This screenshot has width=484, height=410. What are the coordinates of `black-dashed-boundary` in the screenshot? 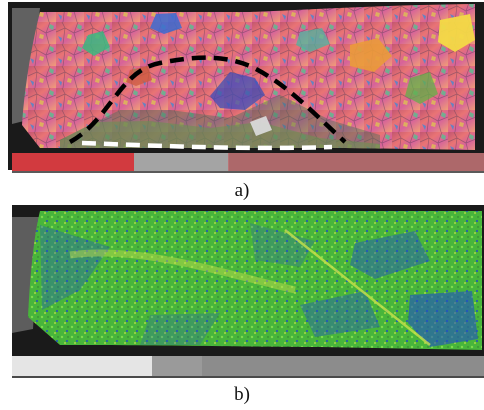 It's located at (207, 99).